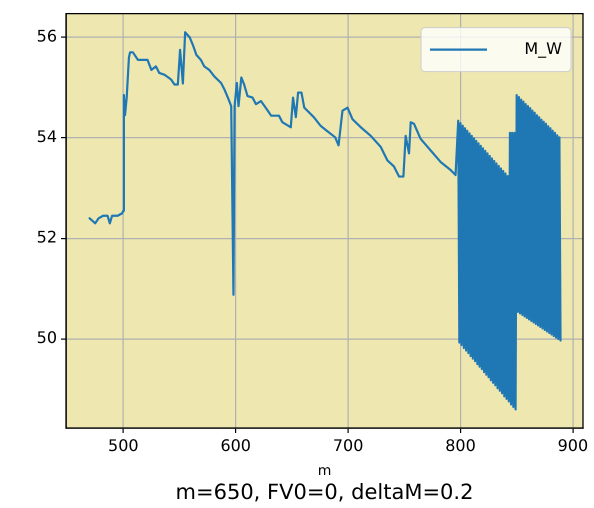 The height and width of the screenshot is (508, 594). I want to click on y-tick-label: 50, so click(46, 338).